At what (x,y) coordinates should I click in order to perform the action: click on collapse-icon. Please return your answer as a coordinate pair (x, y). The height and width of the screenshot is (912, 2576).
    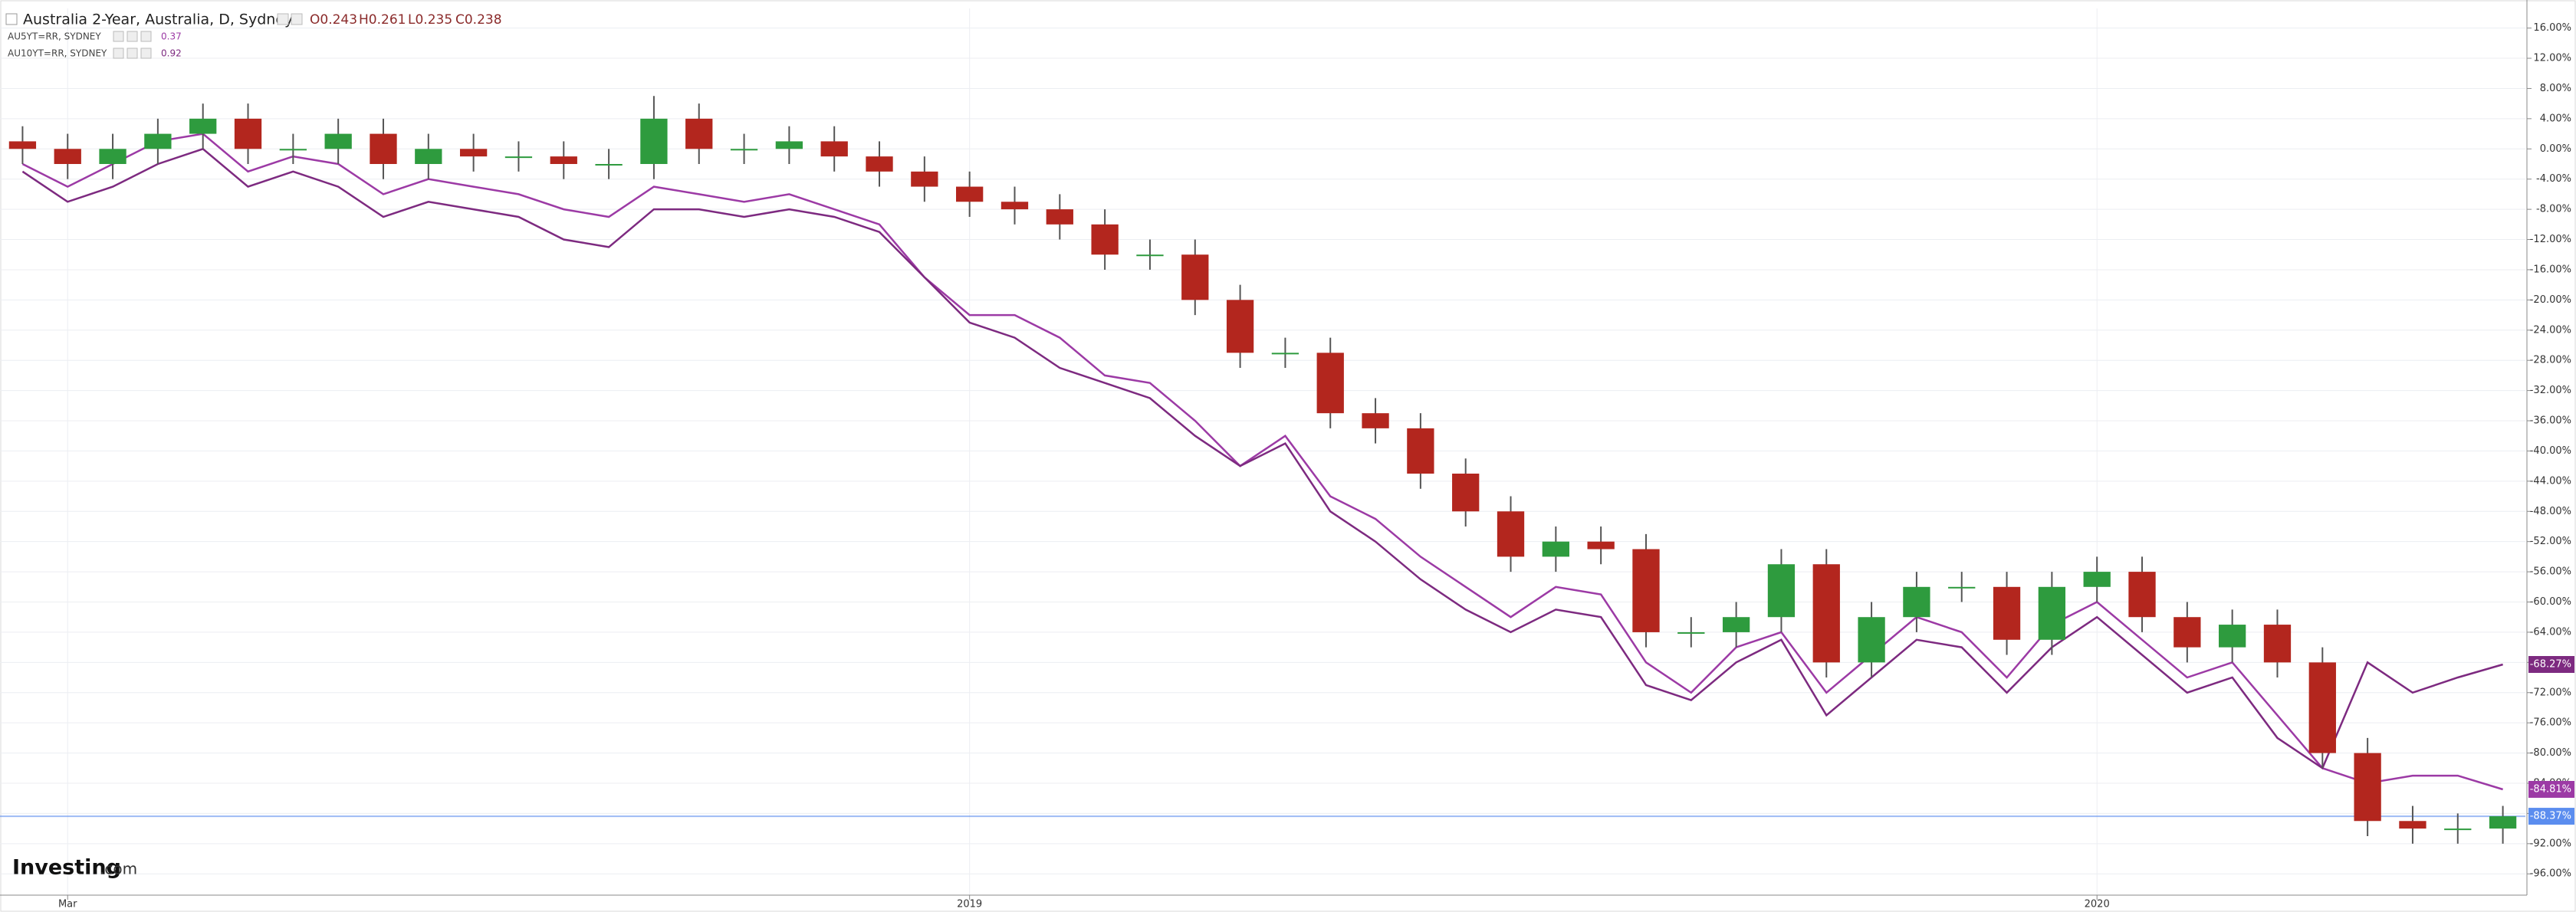
    Looking at the image, I should click on (11, 19).